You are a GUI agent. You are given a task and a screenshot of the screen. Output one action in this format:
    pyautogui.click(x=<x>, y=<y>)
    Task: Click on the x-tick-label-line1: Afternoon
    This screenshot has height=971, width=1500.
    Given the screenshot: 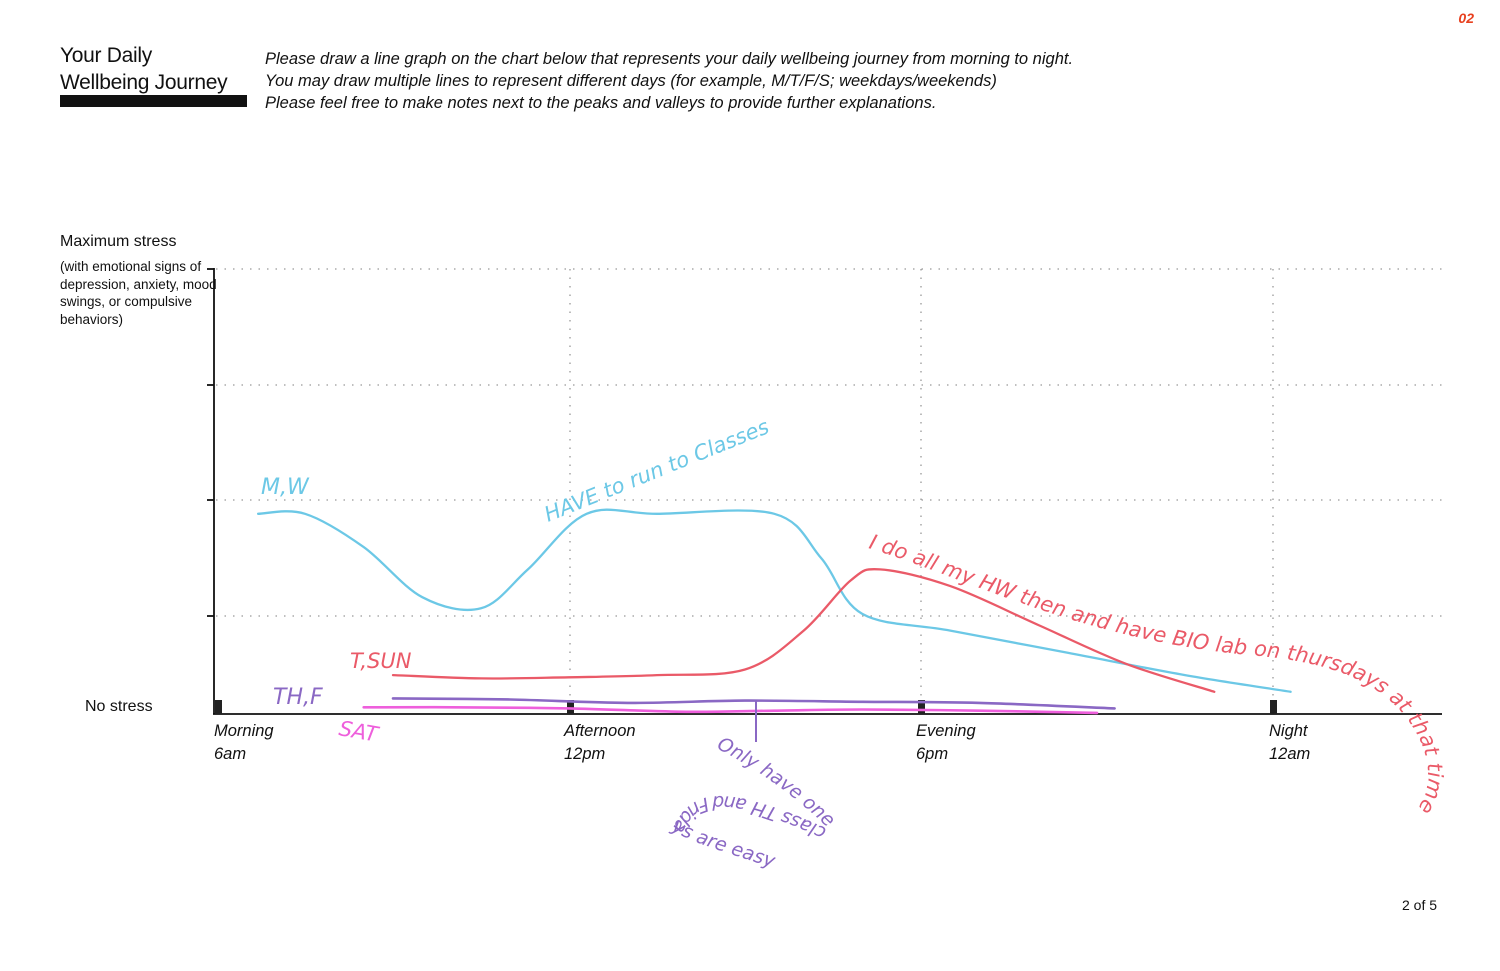 What is the action you would take?
    pyautogui.click(x=600, y=731)
    